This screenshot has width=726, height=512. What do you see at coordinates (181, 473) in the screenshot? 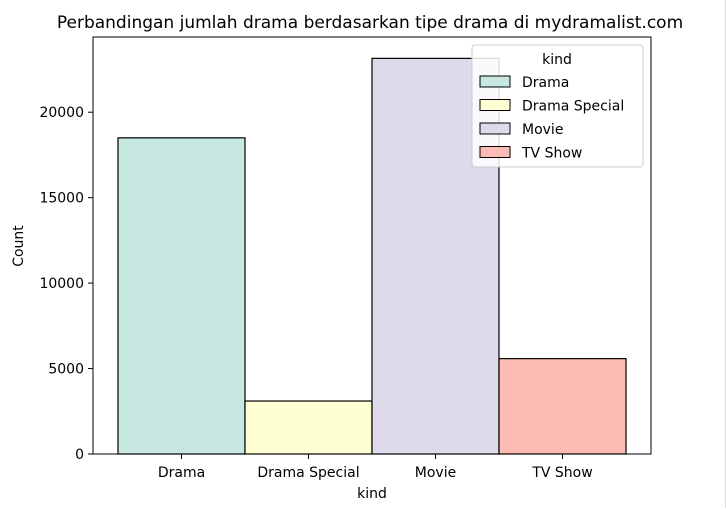
I see `x-tick-label: Drama` at bounding box center [181, 473].